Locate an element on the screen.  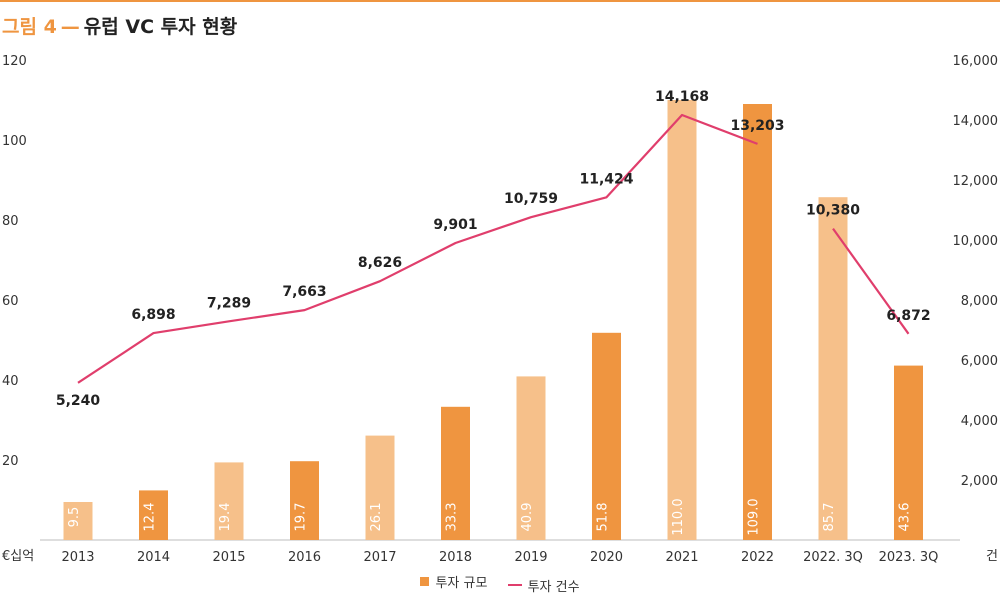
bar-value-label: 19.7 is located at coordinates (301, 517).